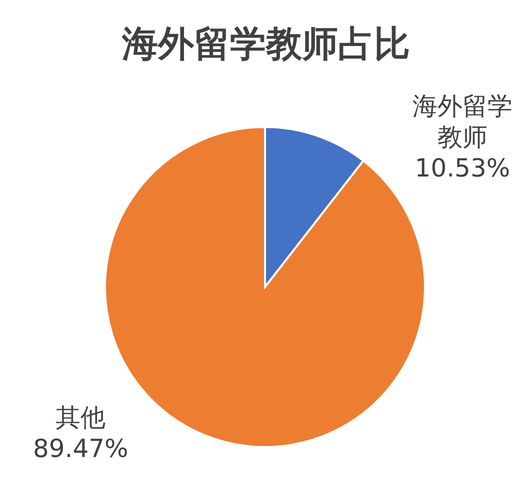  I want to click on data-label: 10.53%, so click(462, 167).